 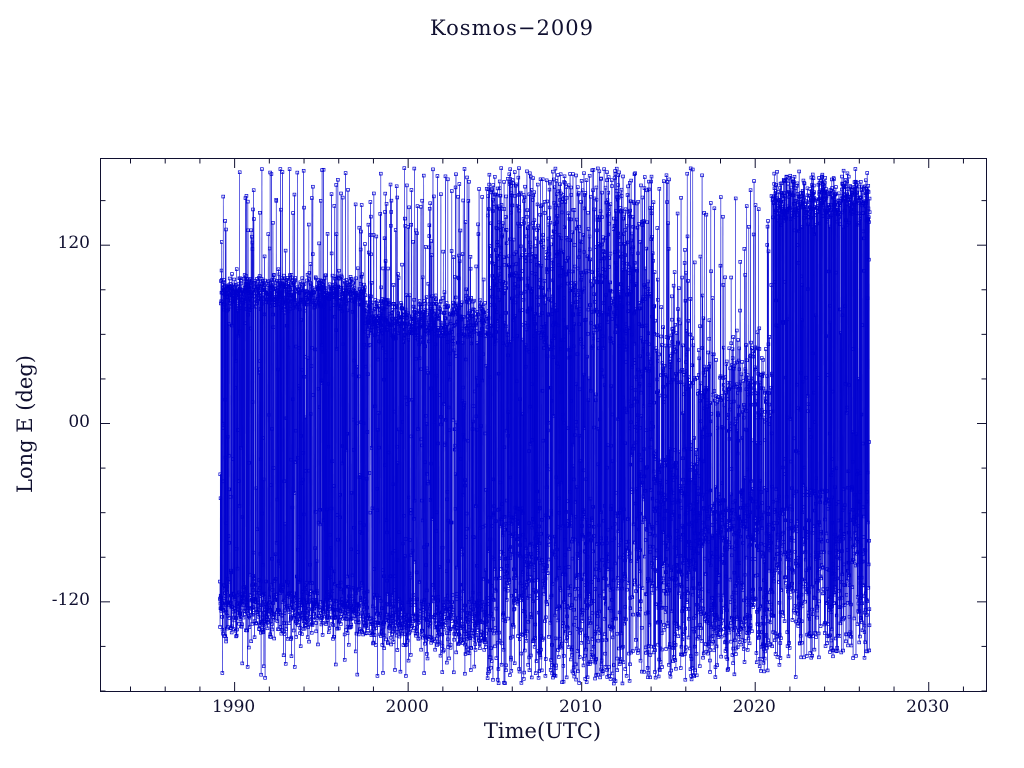 What do you see at coordinates (407, 707) in the screenshot?
I see `x-tick-label: 2000` at bounding box center [407, 707].